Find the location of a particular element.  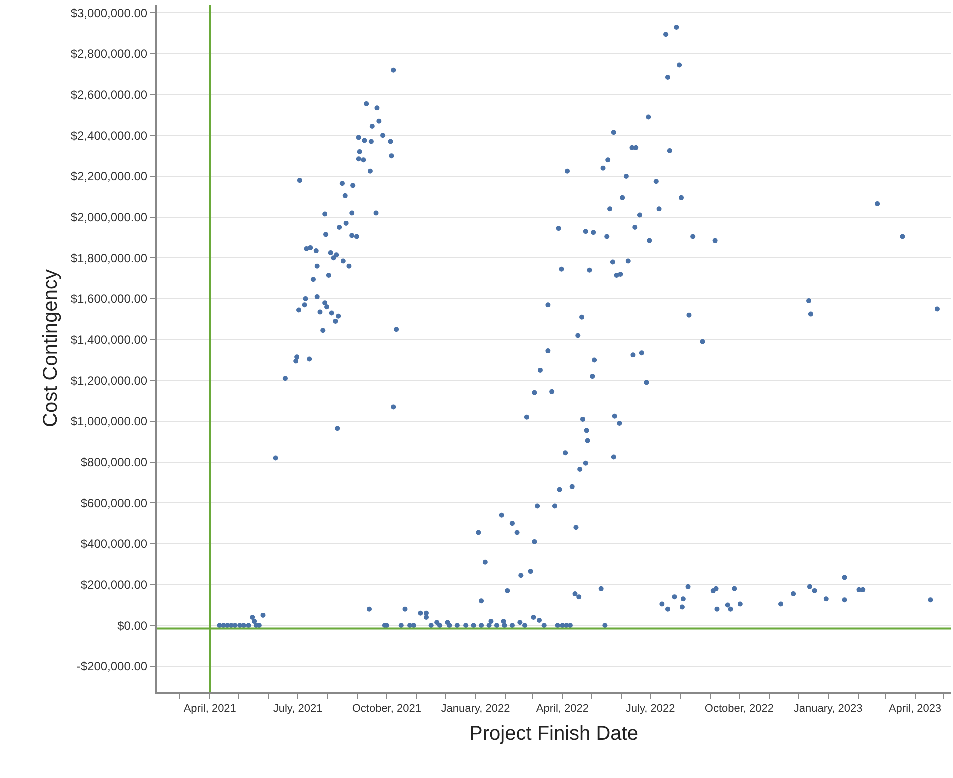

y-tick-label: $1,600,000.00 is located at coordinates (109, 299).